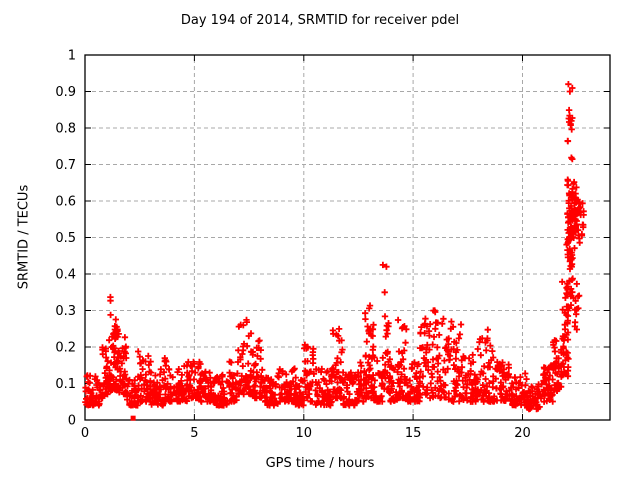 This screenshot has height=480, width=640. I want to click on x-tick-label: 20, so click(522, 433).